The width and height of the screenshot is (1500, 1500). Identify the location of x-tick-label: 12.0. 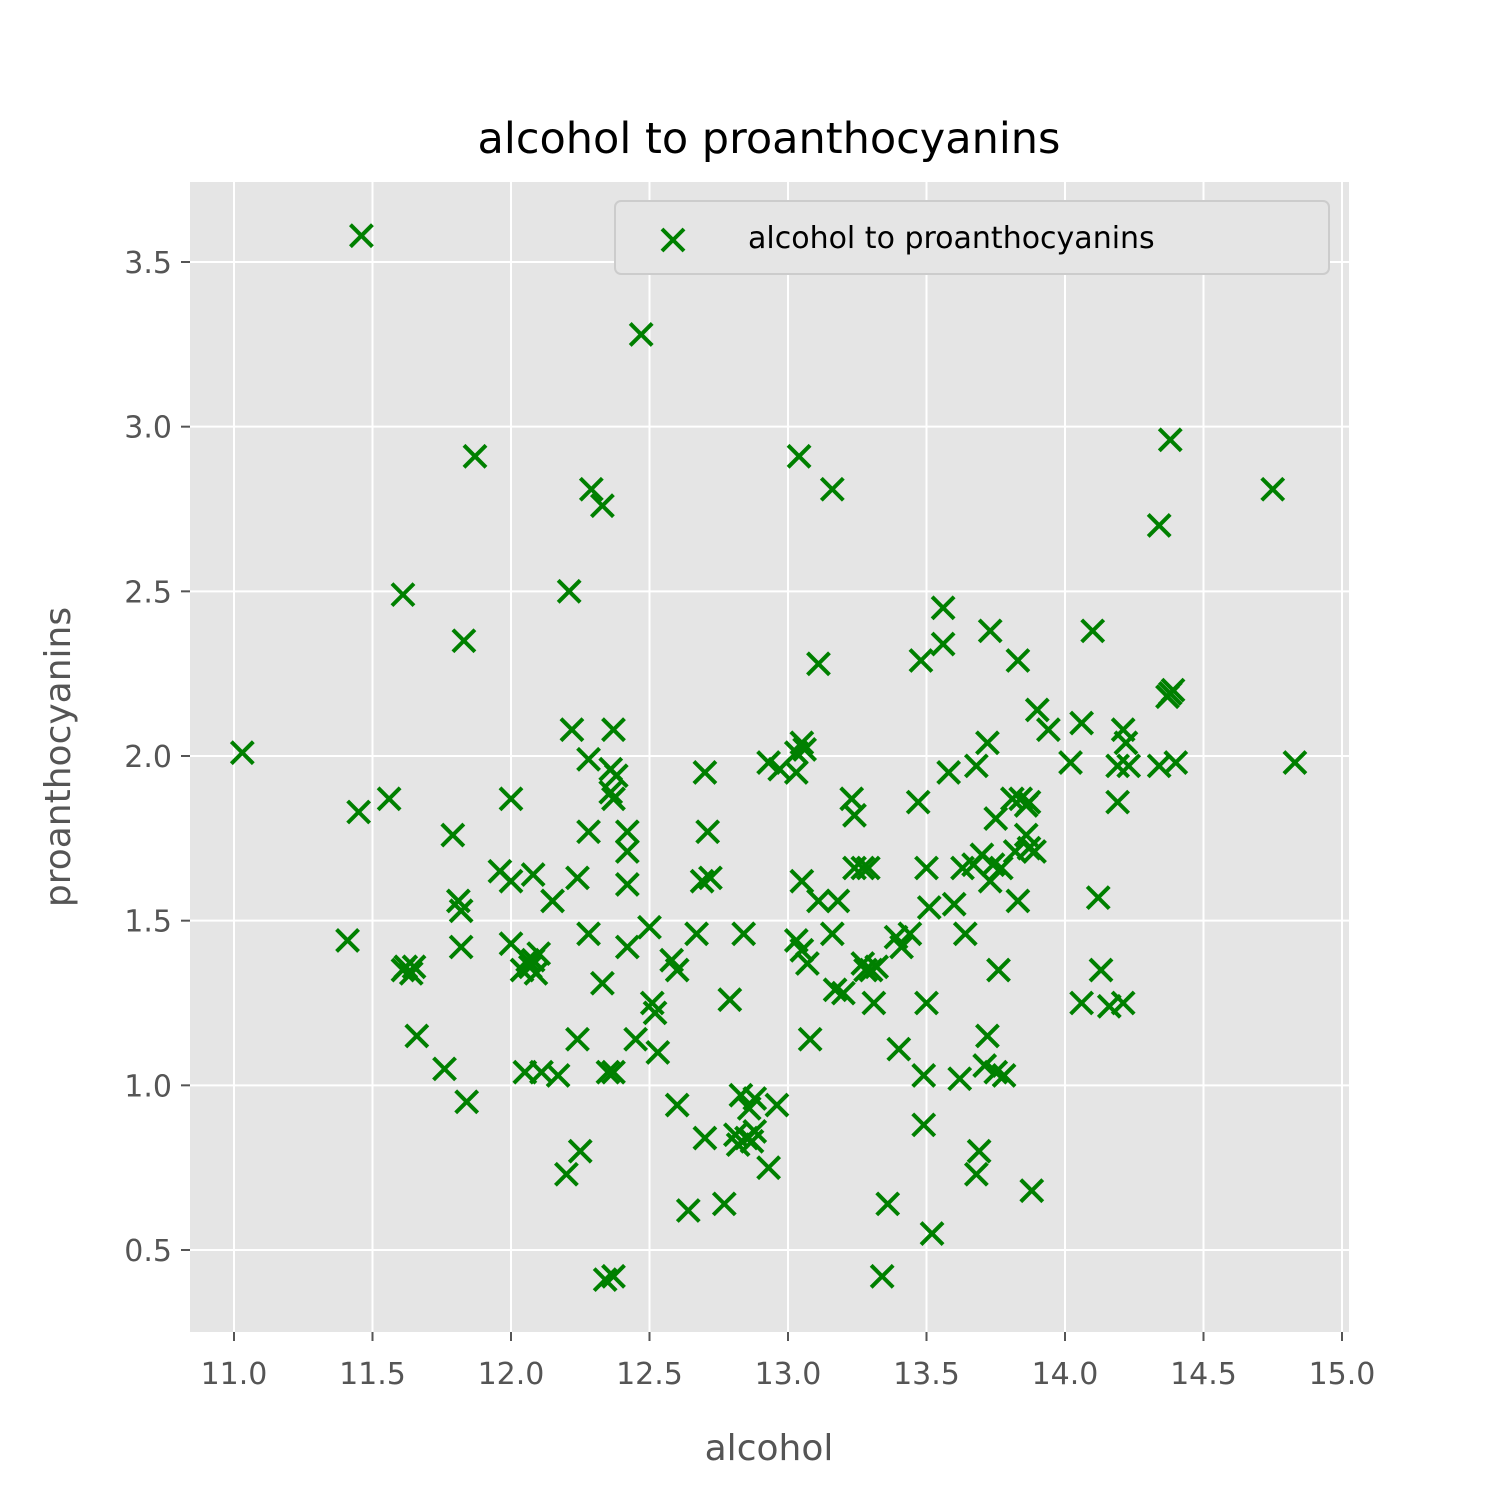
(511, 1374).